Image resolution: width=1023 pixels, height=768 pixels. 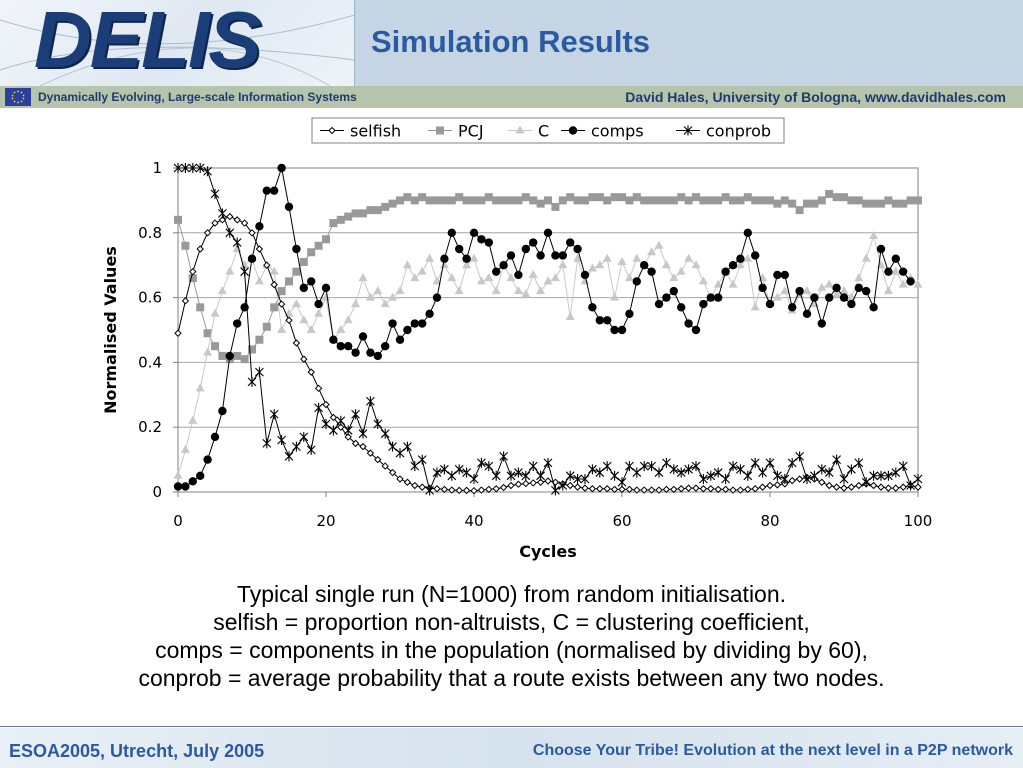 What do you see at coordinates (440, 130) in the screenshot?
I see `legend-marker-PCJ` at bounding box center [440, 130].